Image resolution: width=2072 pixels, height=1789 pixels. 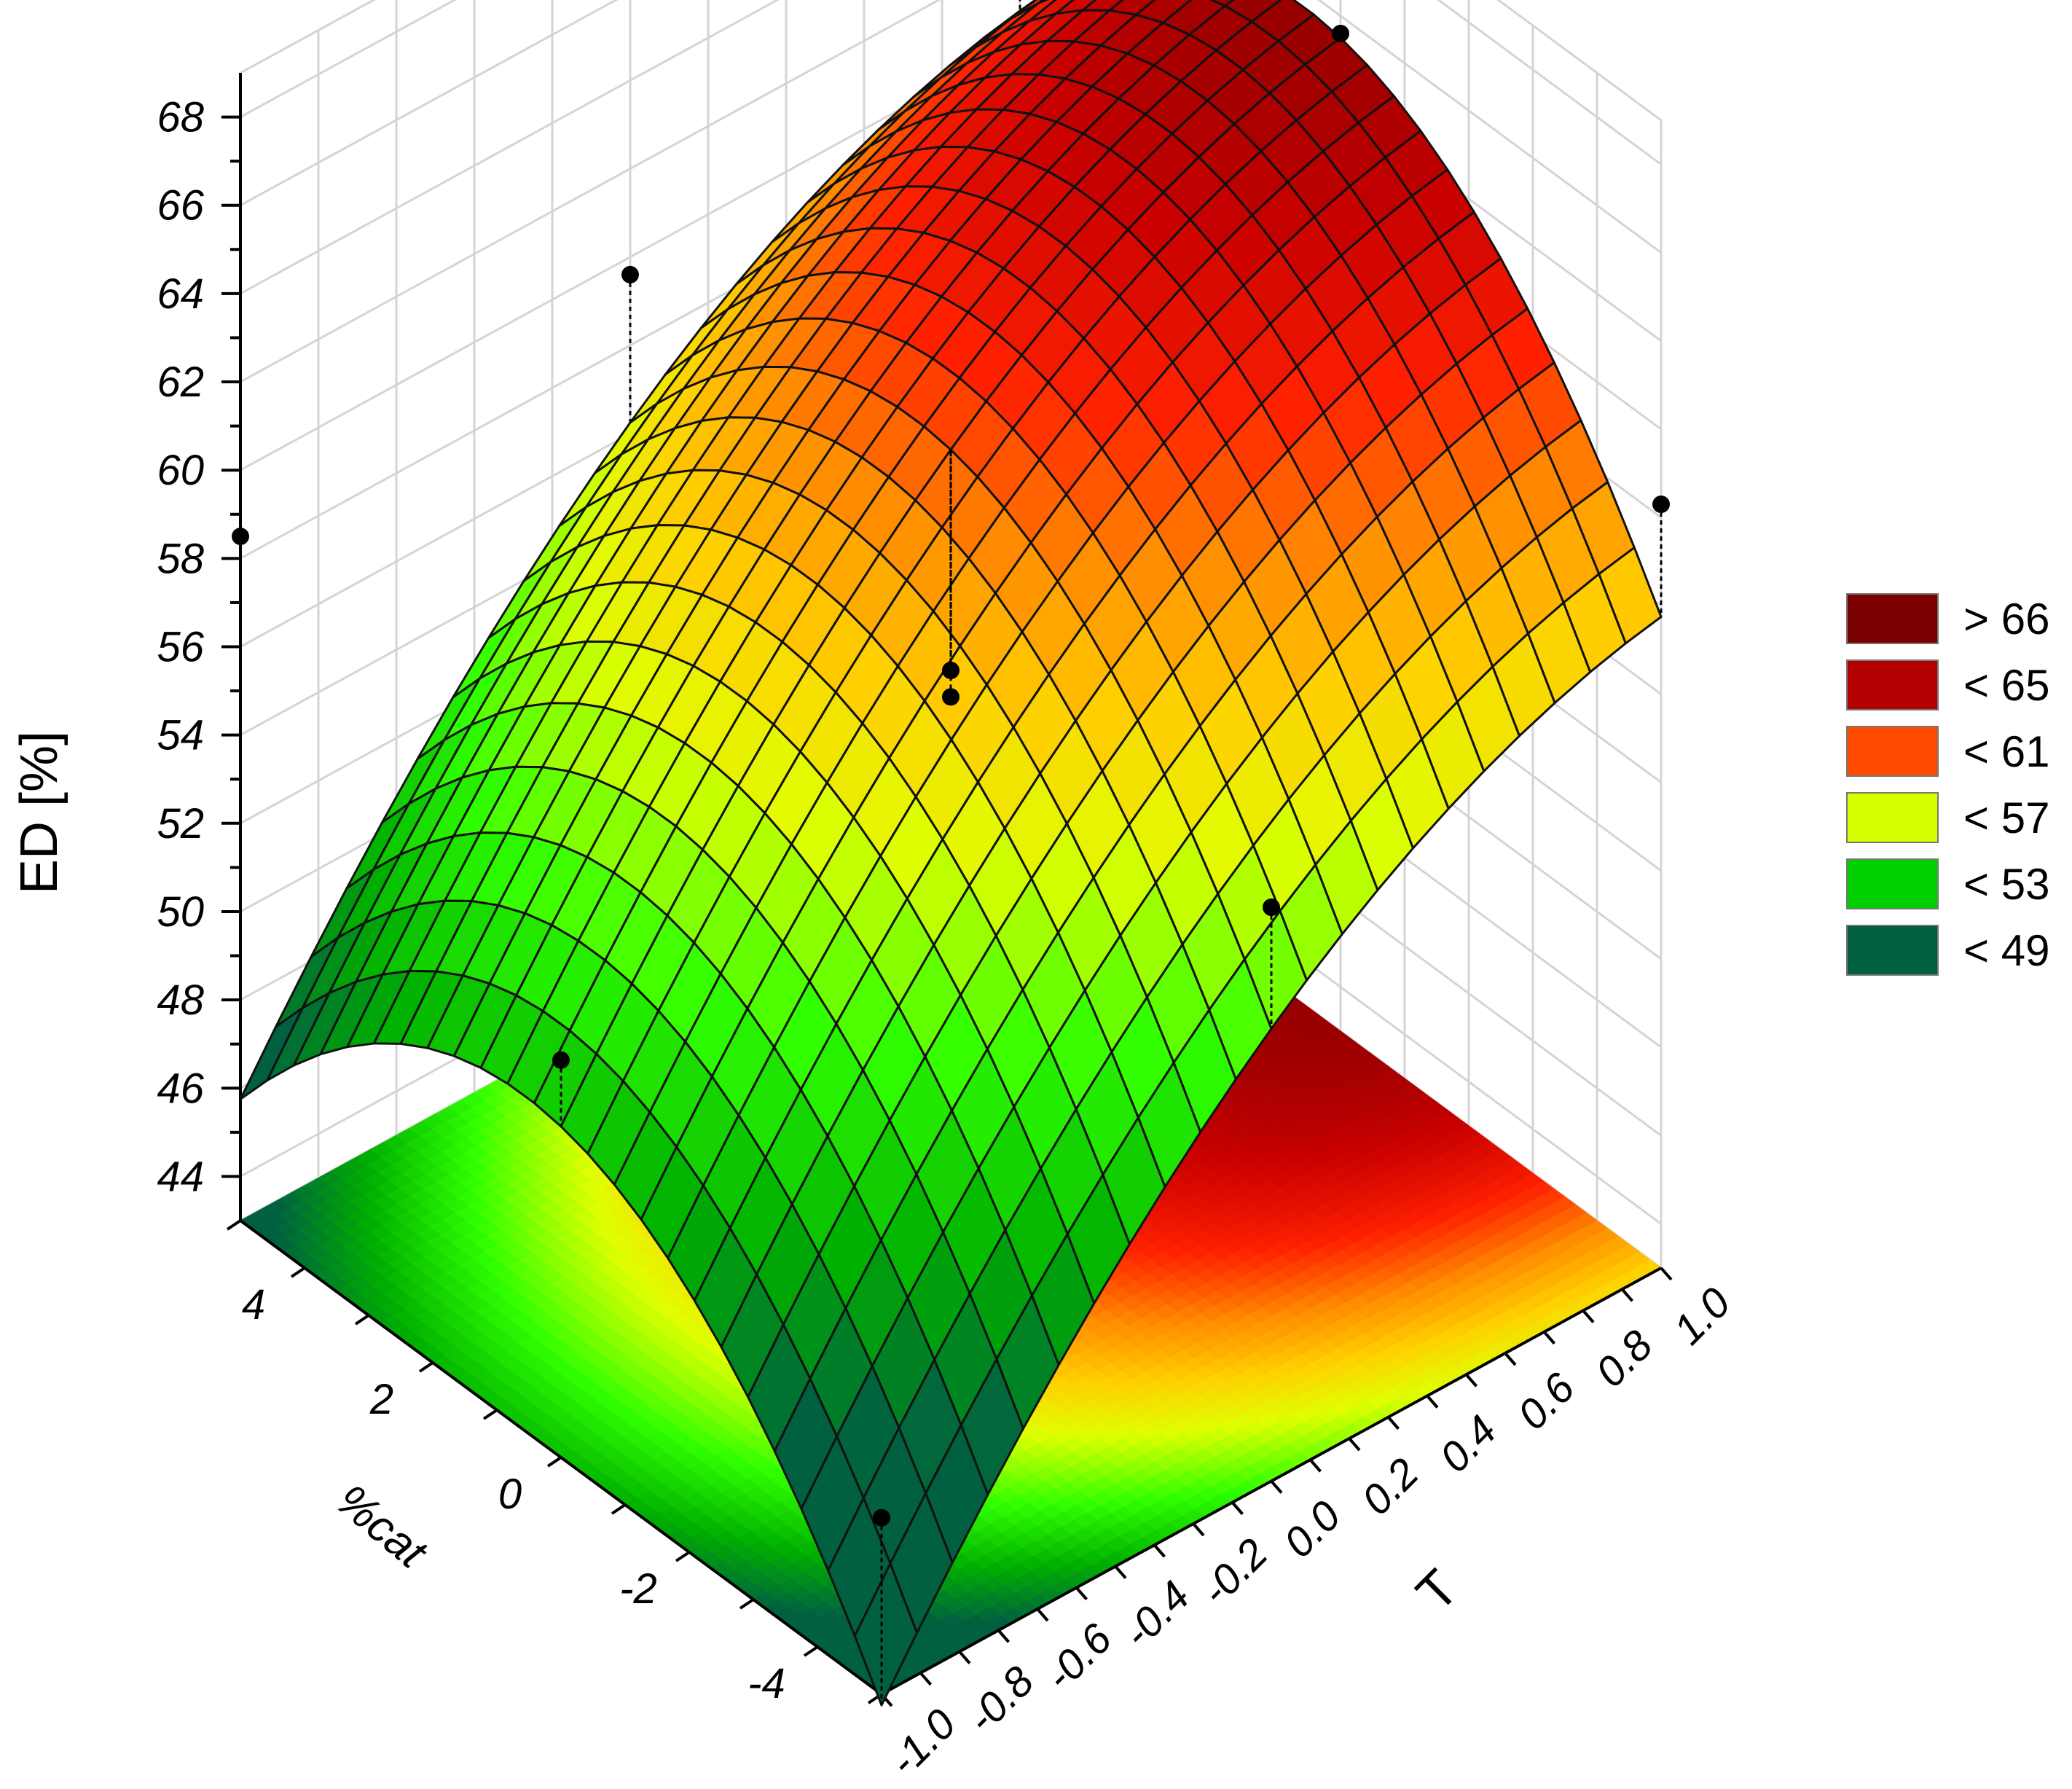 I want to click on y-tick-label: 0, so click(x=510, y=1494).